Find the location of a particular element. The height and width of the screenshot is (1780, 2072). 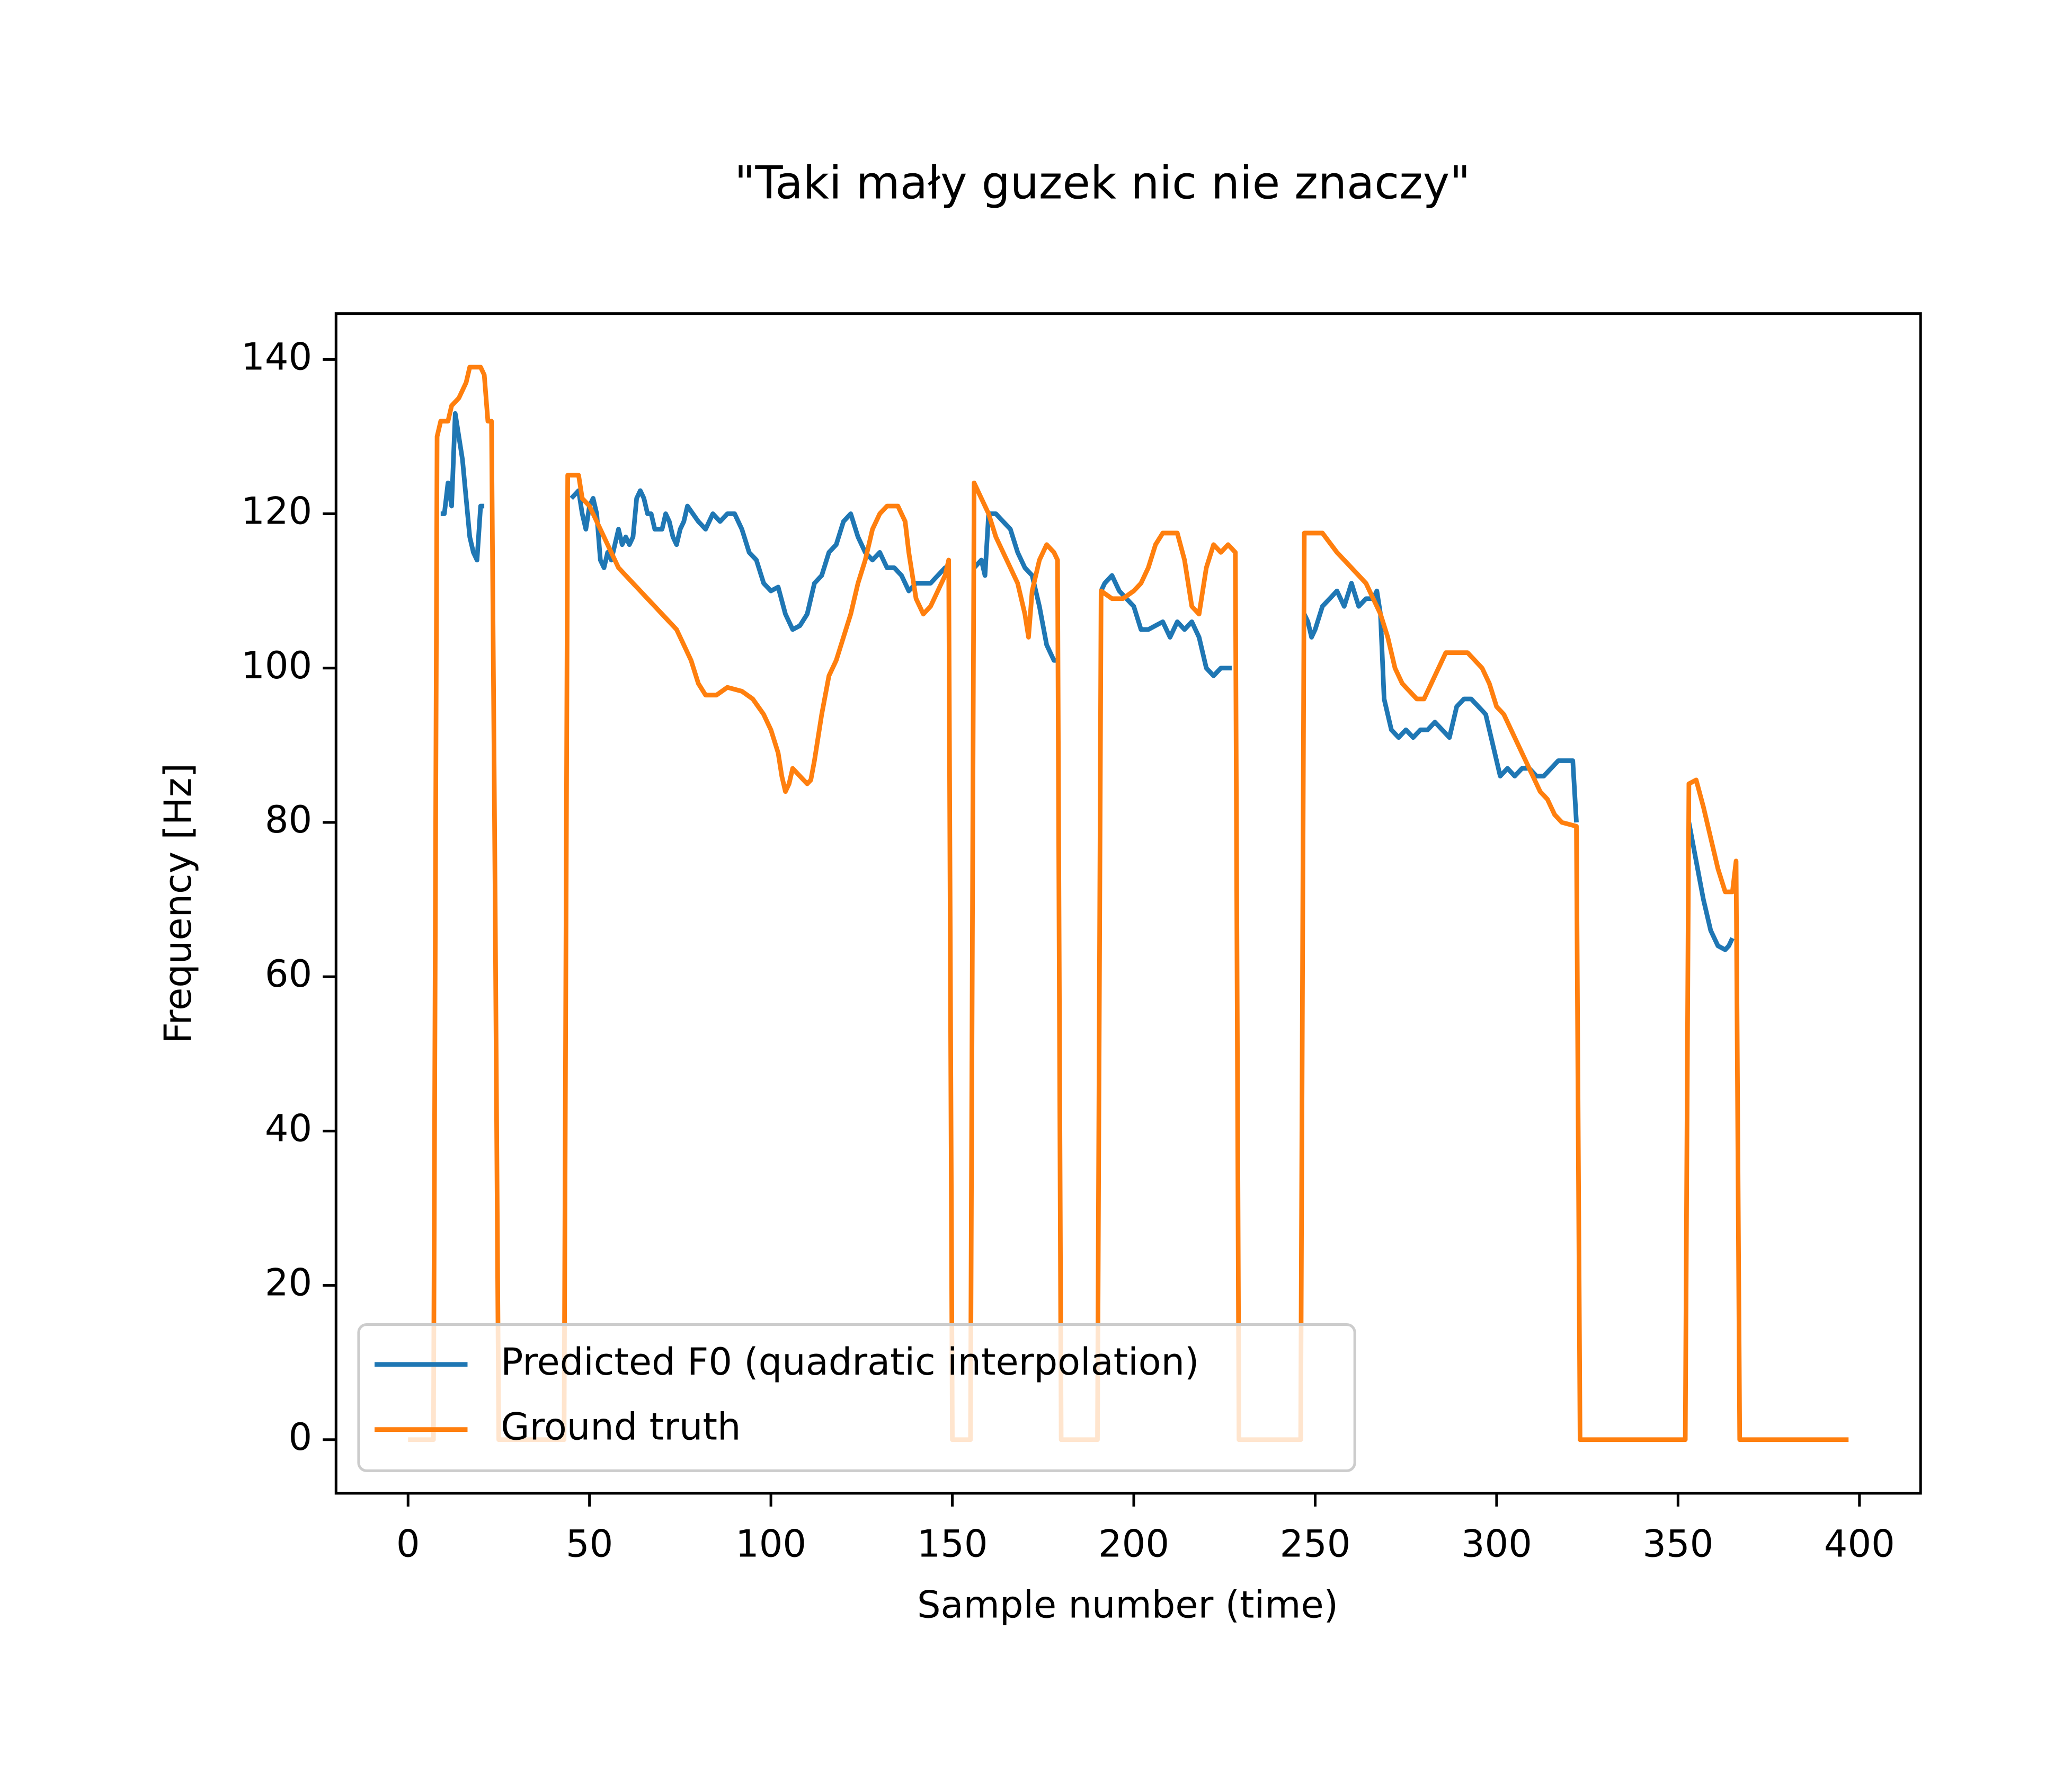

y-tick-label: 120 is located at coordinates (276, 511).